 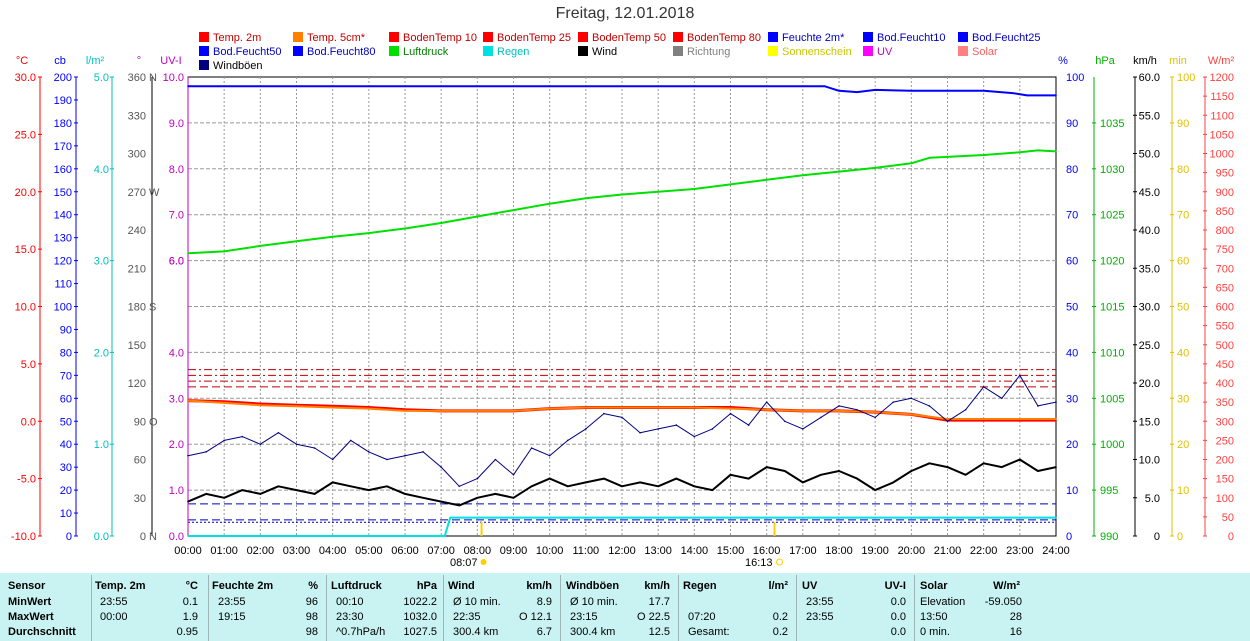 What do you see at coordinates (176, 399) in the screenshot?
I see `uv-tick-label: 3.0` at bounding box center [176, 399].